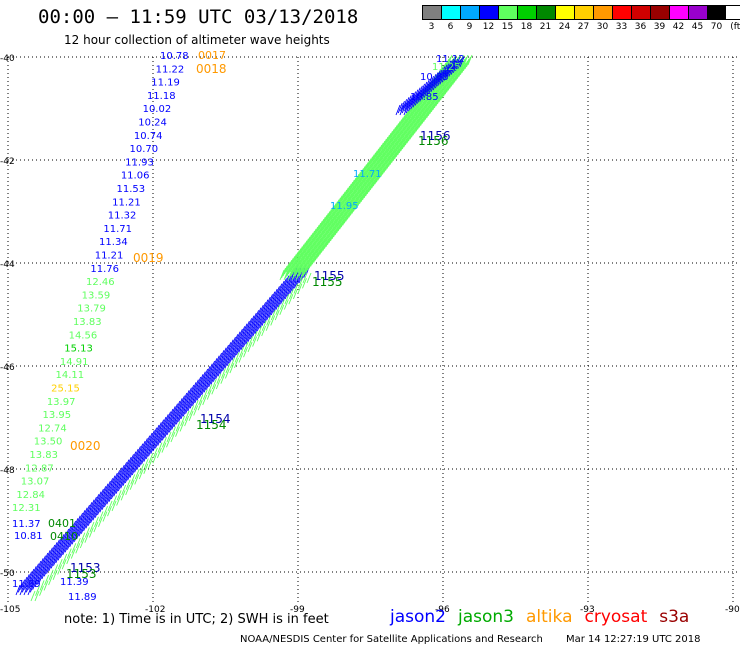  What do you see at coordinates (641, 12) in the screenshot?
I see `legend-swatch` at bounding box center [641, 12].